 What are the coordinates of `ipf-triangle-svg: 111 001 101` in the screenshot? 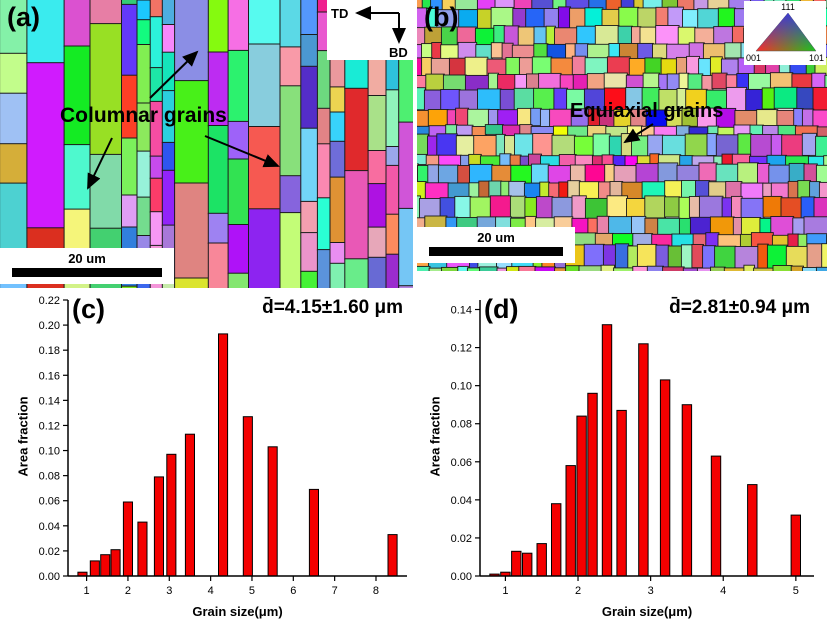 It's located at (785, 32).